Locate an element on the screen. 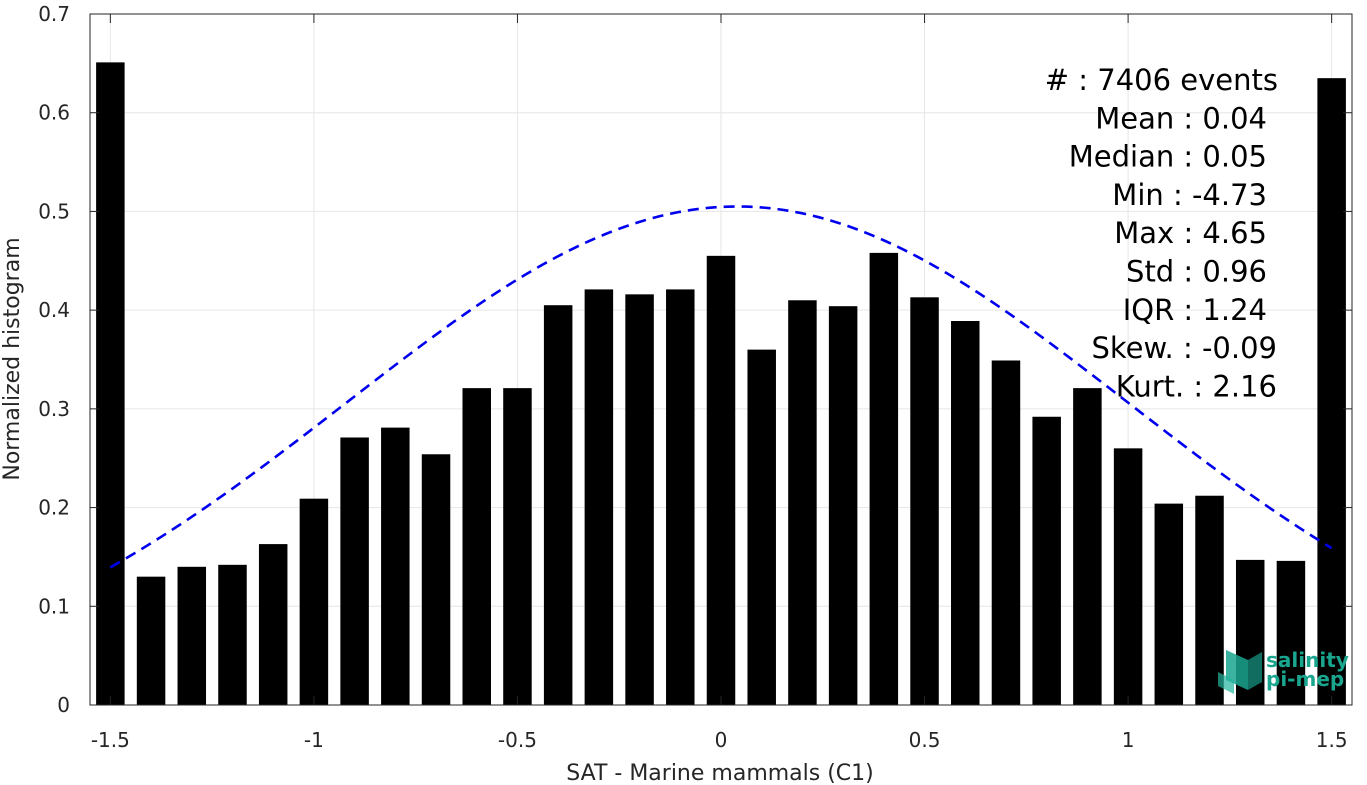  y-tick-label: 0.7 is located at coordinates (54, 14).